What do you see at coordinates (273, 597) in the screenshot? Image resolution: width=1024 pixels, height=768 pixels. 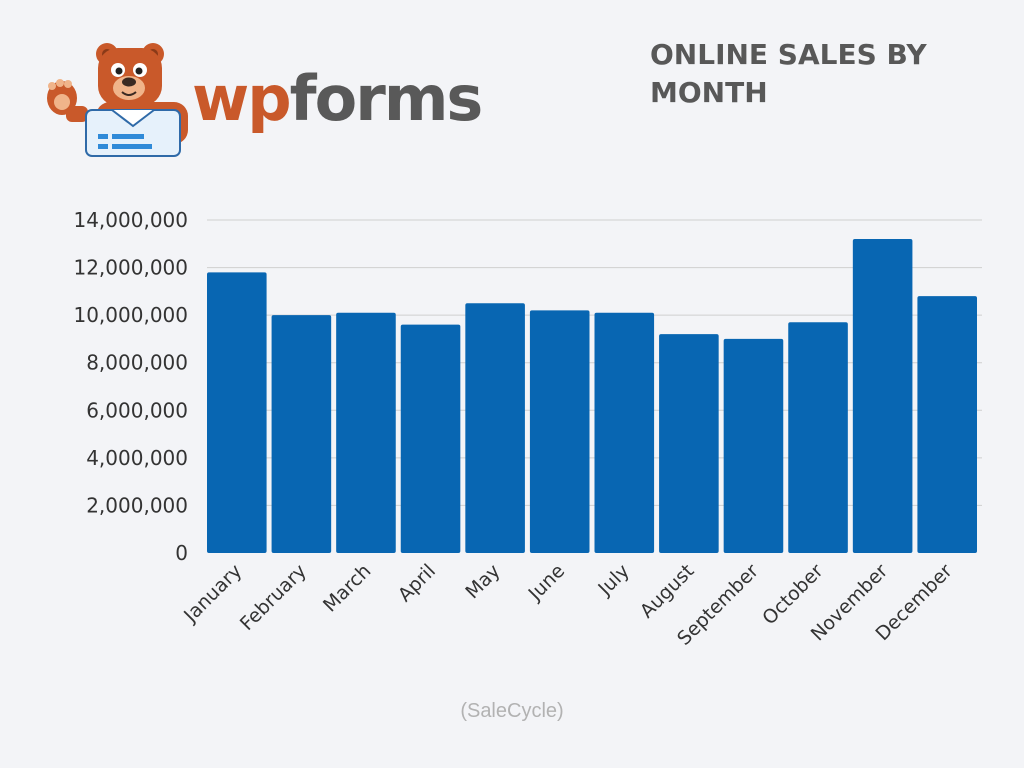 I see `x-category-label: February` at bounding box center [273, 597].